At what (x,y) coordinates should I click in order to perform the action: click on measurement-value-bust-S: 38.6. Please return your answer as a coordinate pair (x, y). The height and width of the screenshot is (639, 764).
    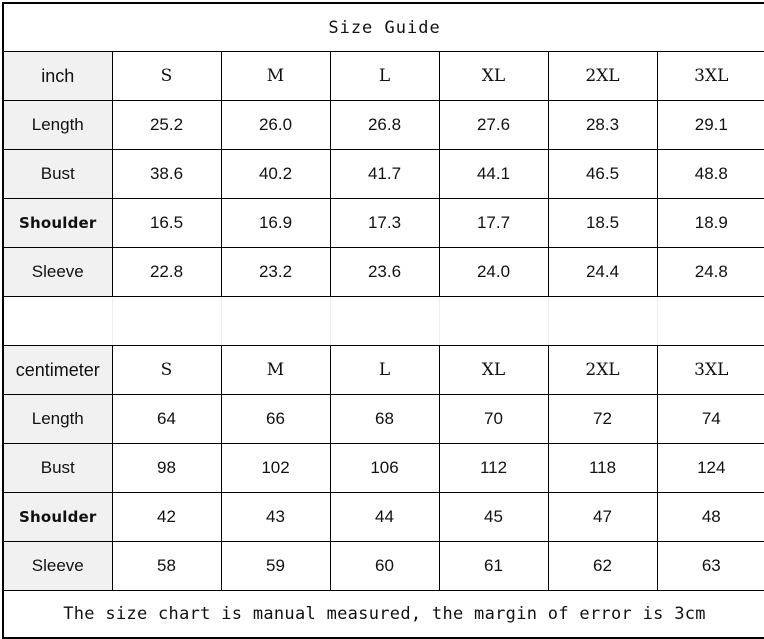
    Looking at the image, I should click on (166, 174).